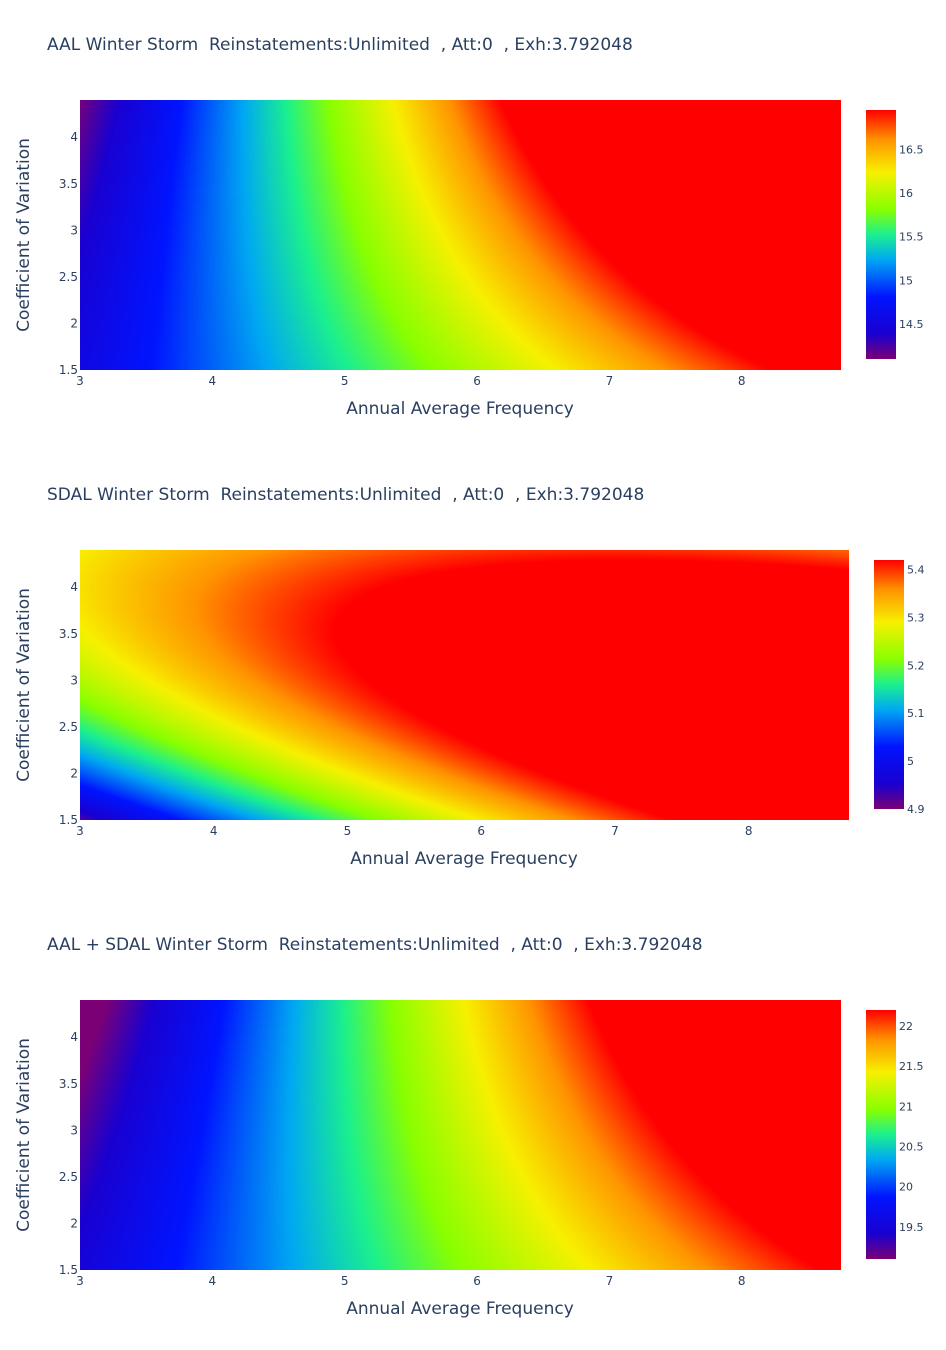  I want to click on colorbar-tick-label: 20, so click(906, 1187).